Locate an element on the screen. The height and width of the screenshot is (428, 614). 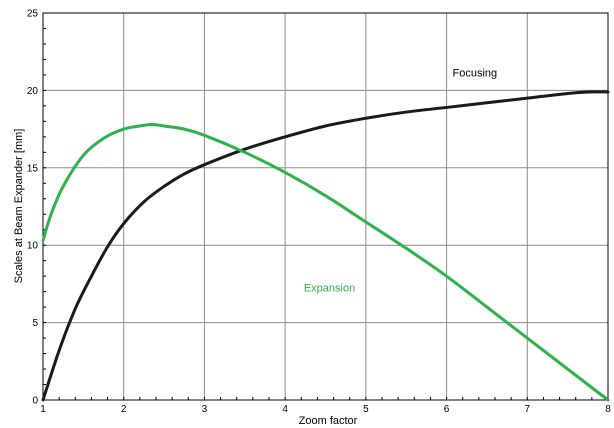
y-tick-label: 0 is located at coordinates (35, 401).